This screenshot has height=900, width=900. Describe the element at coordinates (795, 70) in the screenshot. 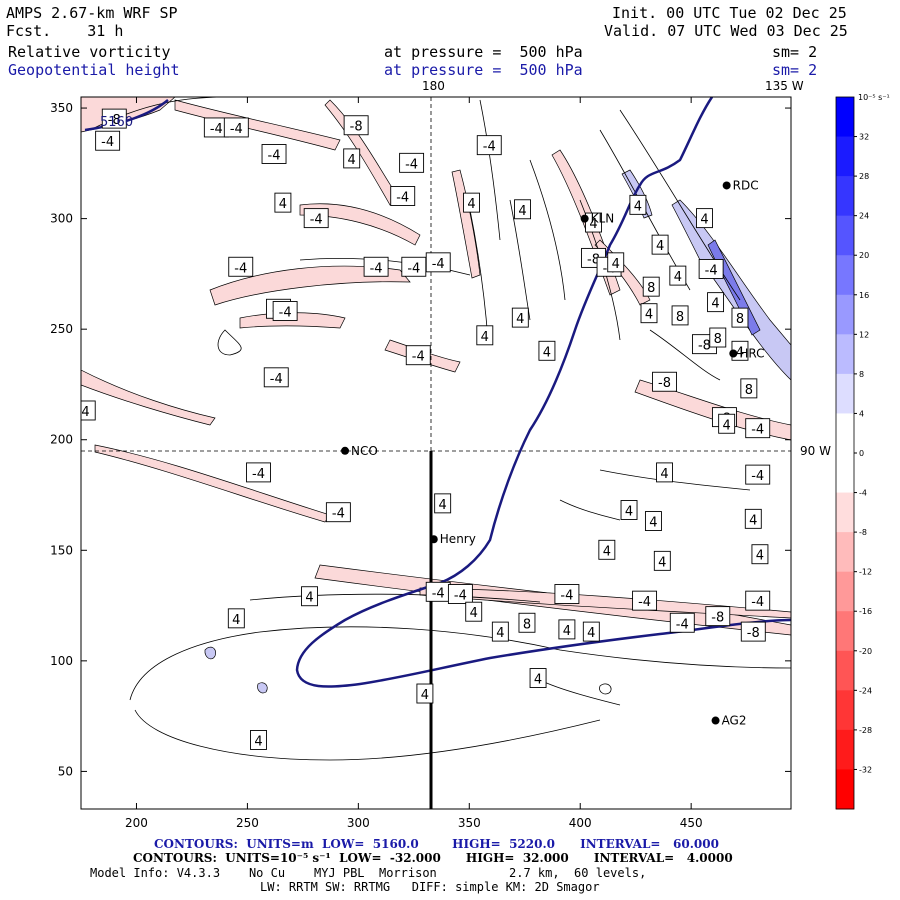

I see `smoothing-2: sm= 2` at that location.